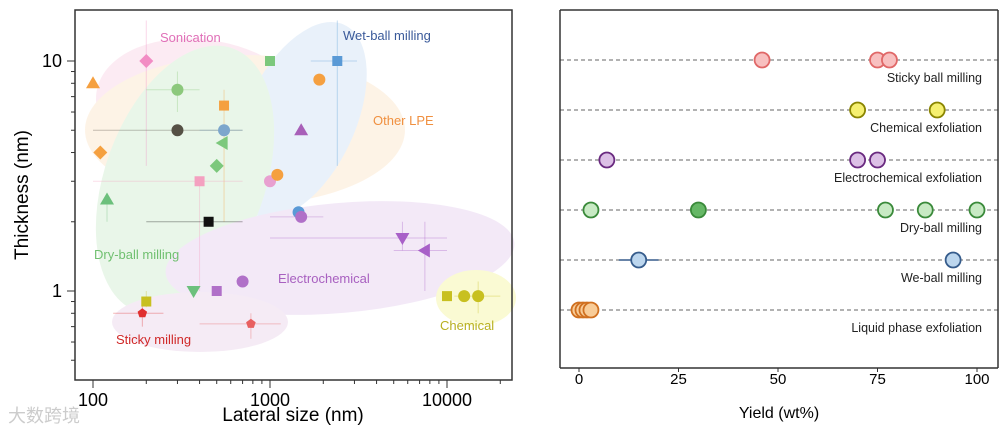 Image resolution: width=1005 pixels, height=435 pixels. Describe the element at coordinates (200, 322) in the screenshot. I see `sticky-region` at that location.